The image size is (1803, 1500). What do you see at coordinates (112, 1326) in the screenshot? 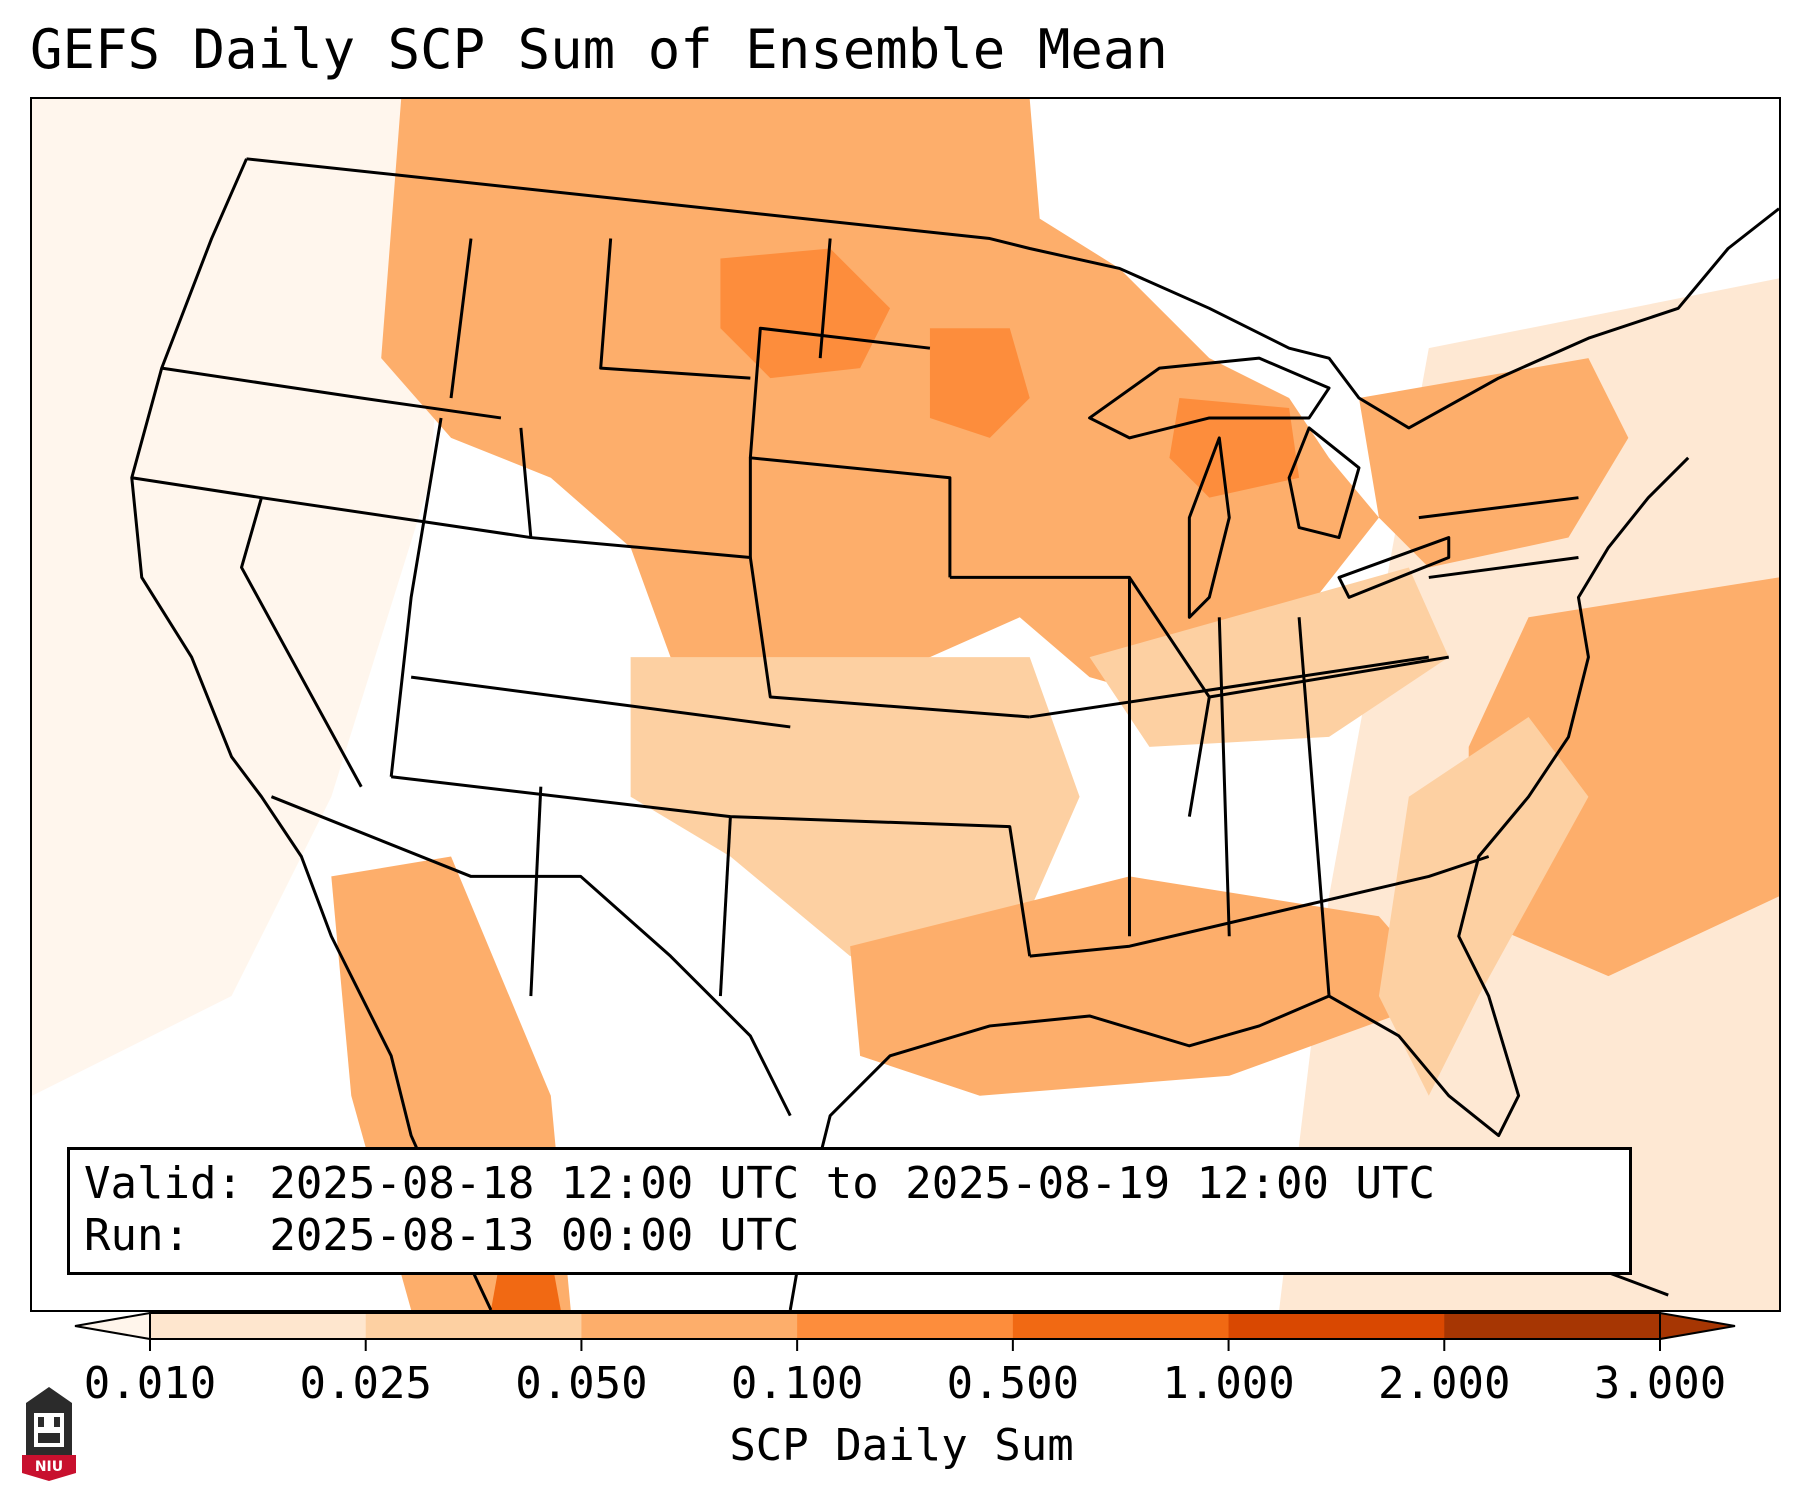
I see `colorbar-extend-low` at bounding box center [112, 1326].